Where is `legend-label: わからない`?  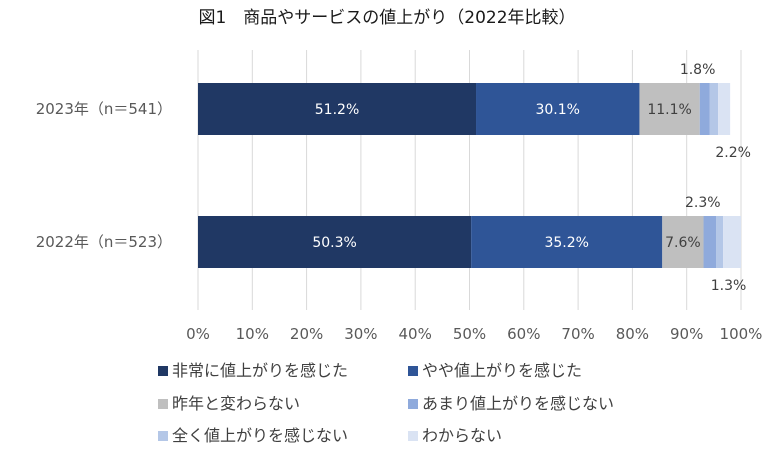 legend-label: わからない is located at coordinates (462, 435).